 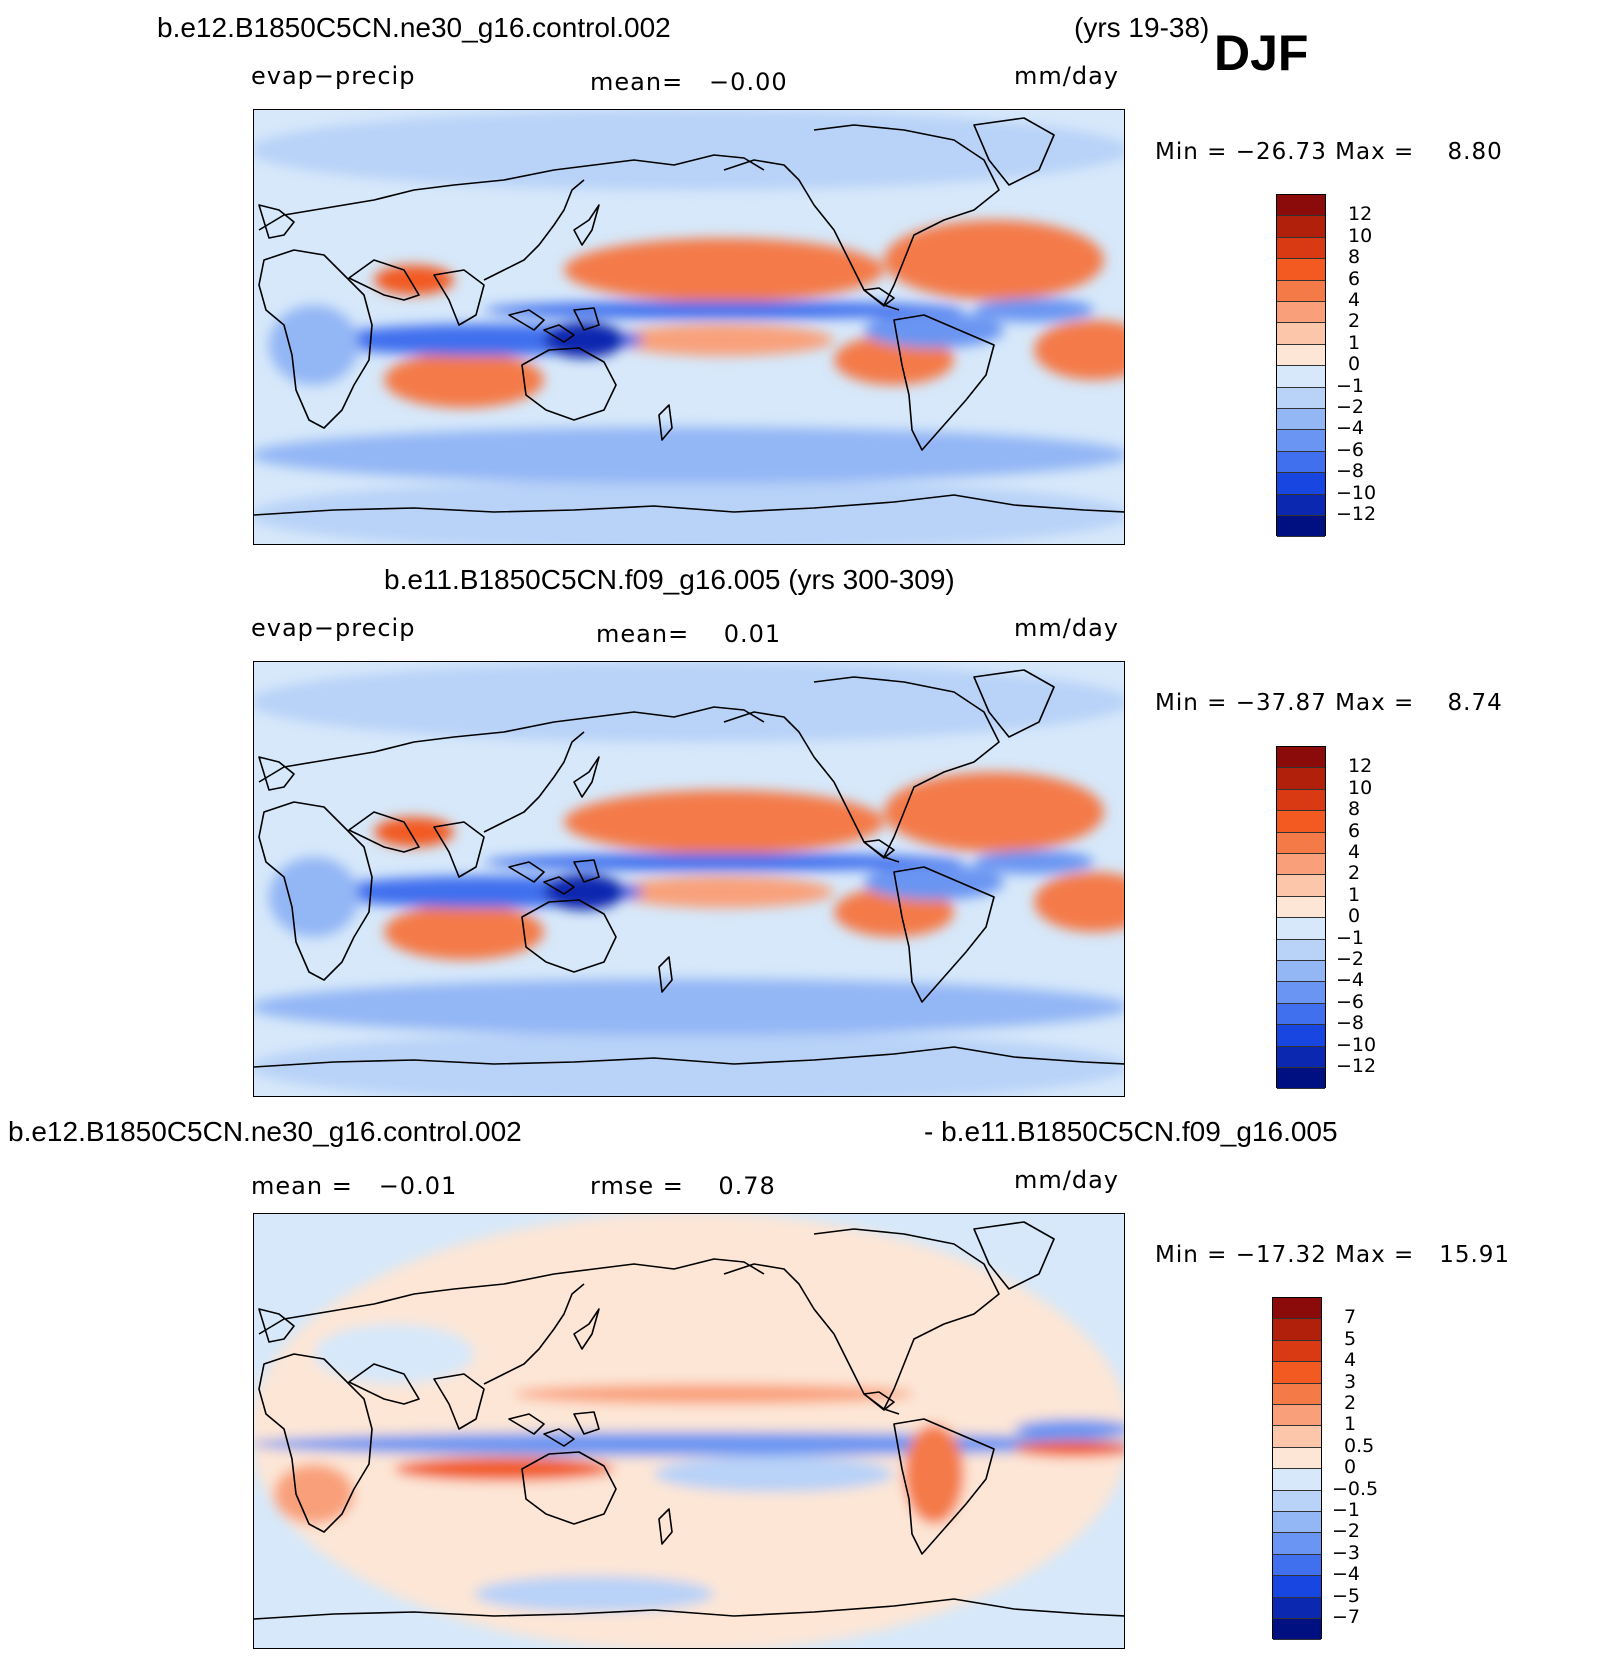 What do you see at coordinates (1066, 76) in the screenshot?
I see `panel1-units-label: mm/day` at bounding box center [1066, 76].